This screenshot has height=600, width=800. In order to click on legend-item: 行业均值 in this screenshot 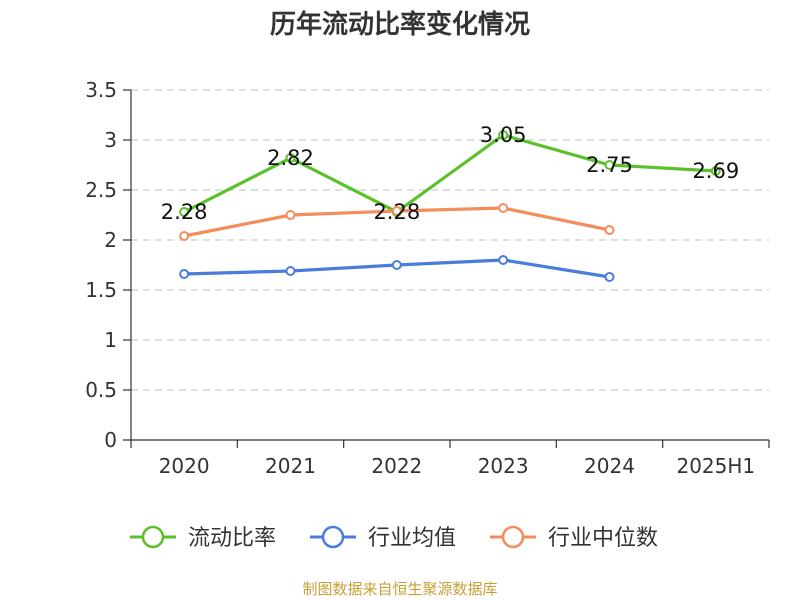, I will do `click(383, 538)`.